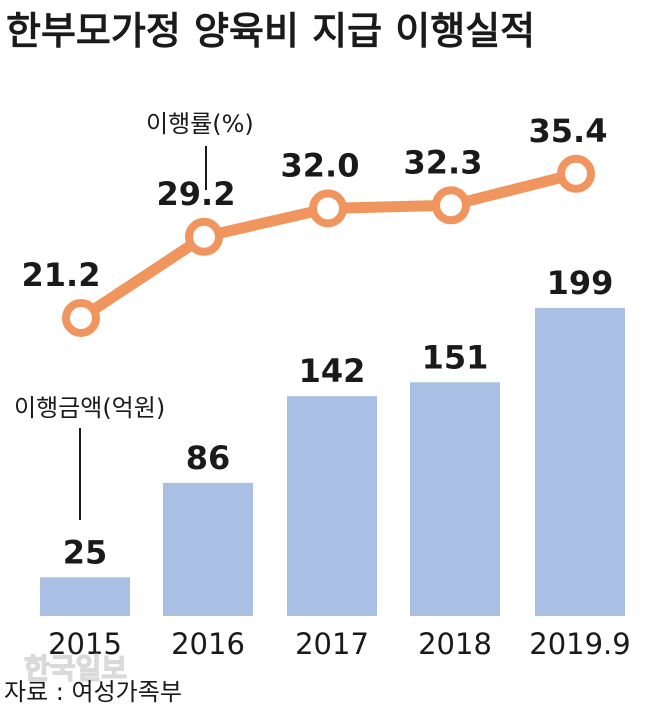  I want to click on line-value-label: 35.4, so click(568, 131).